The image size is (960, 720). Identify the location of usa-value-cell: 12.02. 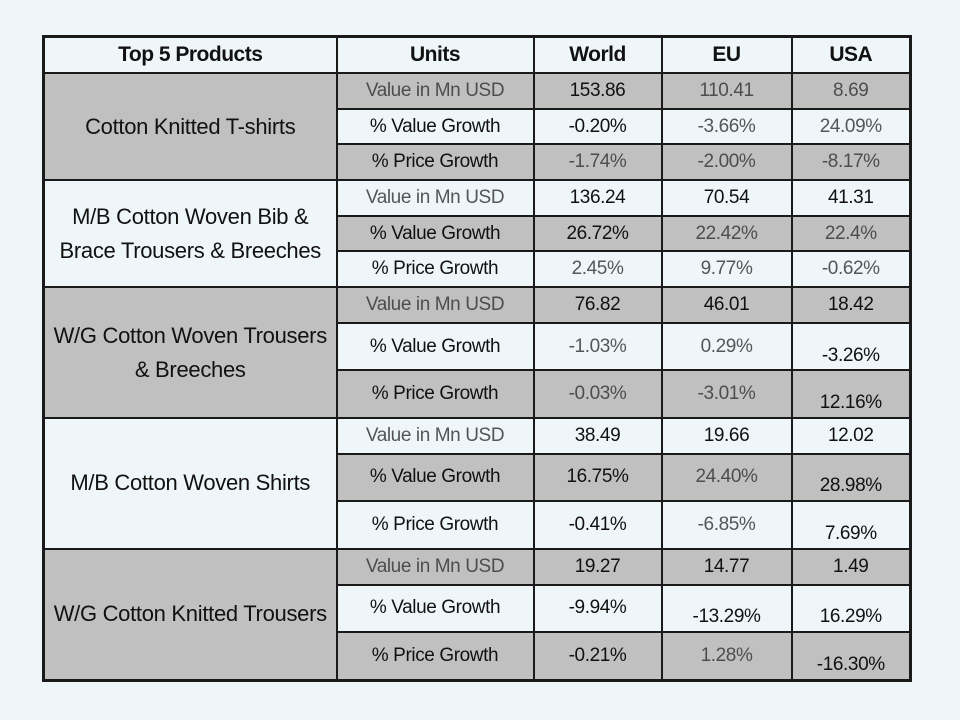
(851, 435).